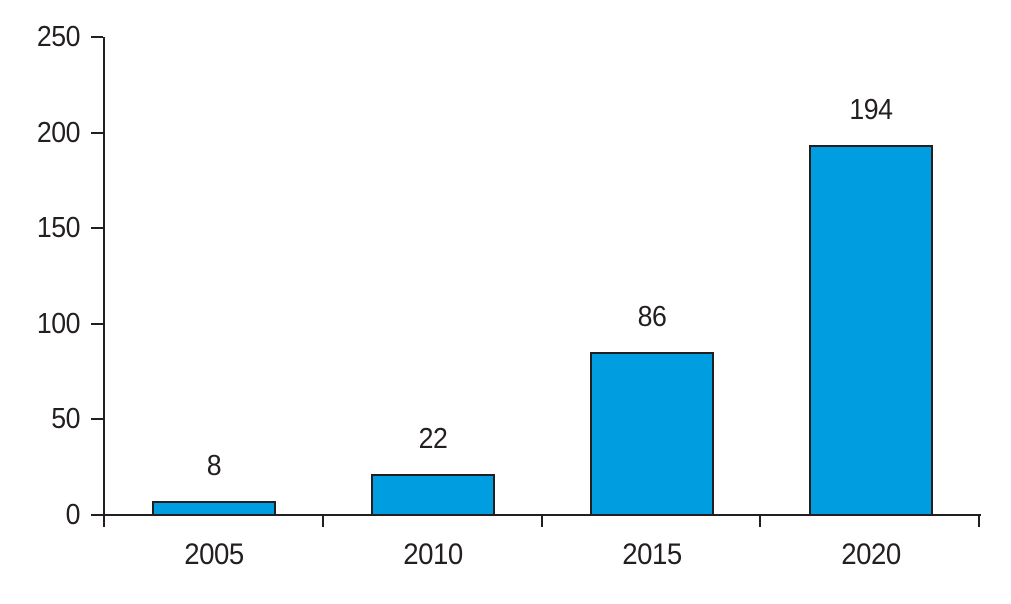 The width and height of the screenshot is (1011, 604). What do you see at coordinates (214, 554) in the screenshot?
I see `x-category-label: 2005` at bounding box center [214, 554].